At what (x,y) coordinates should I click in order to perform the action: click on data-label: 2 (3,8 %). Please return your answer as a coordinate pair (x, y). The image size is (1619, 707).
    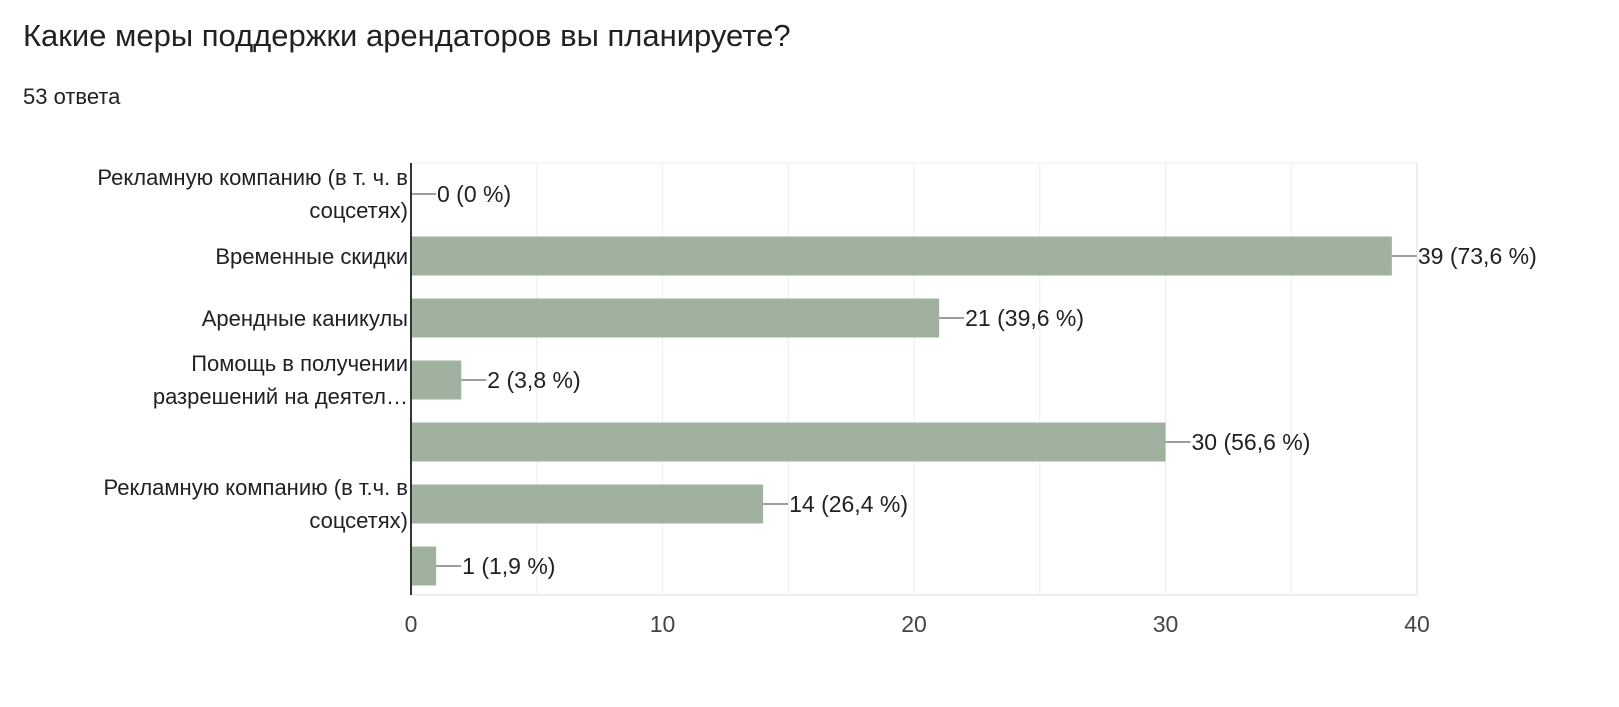
    Looking at the image, I should click on (533, 380).